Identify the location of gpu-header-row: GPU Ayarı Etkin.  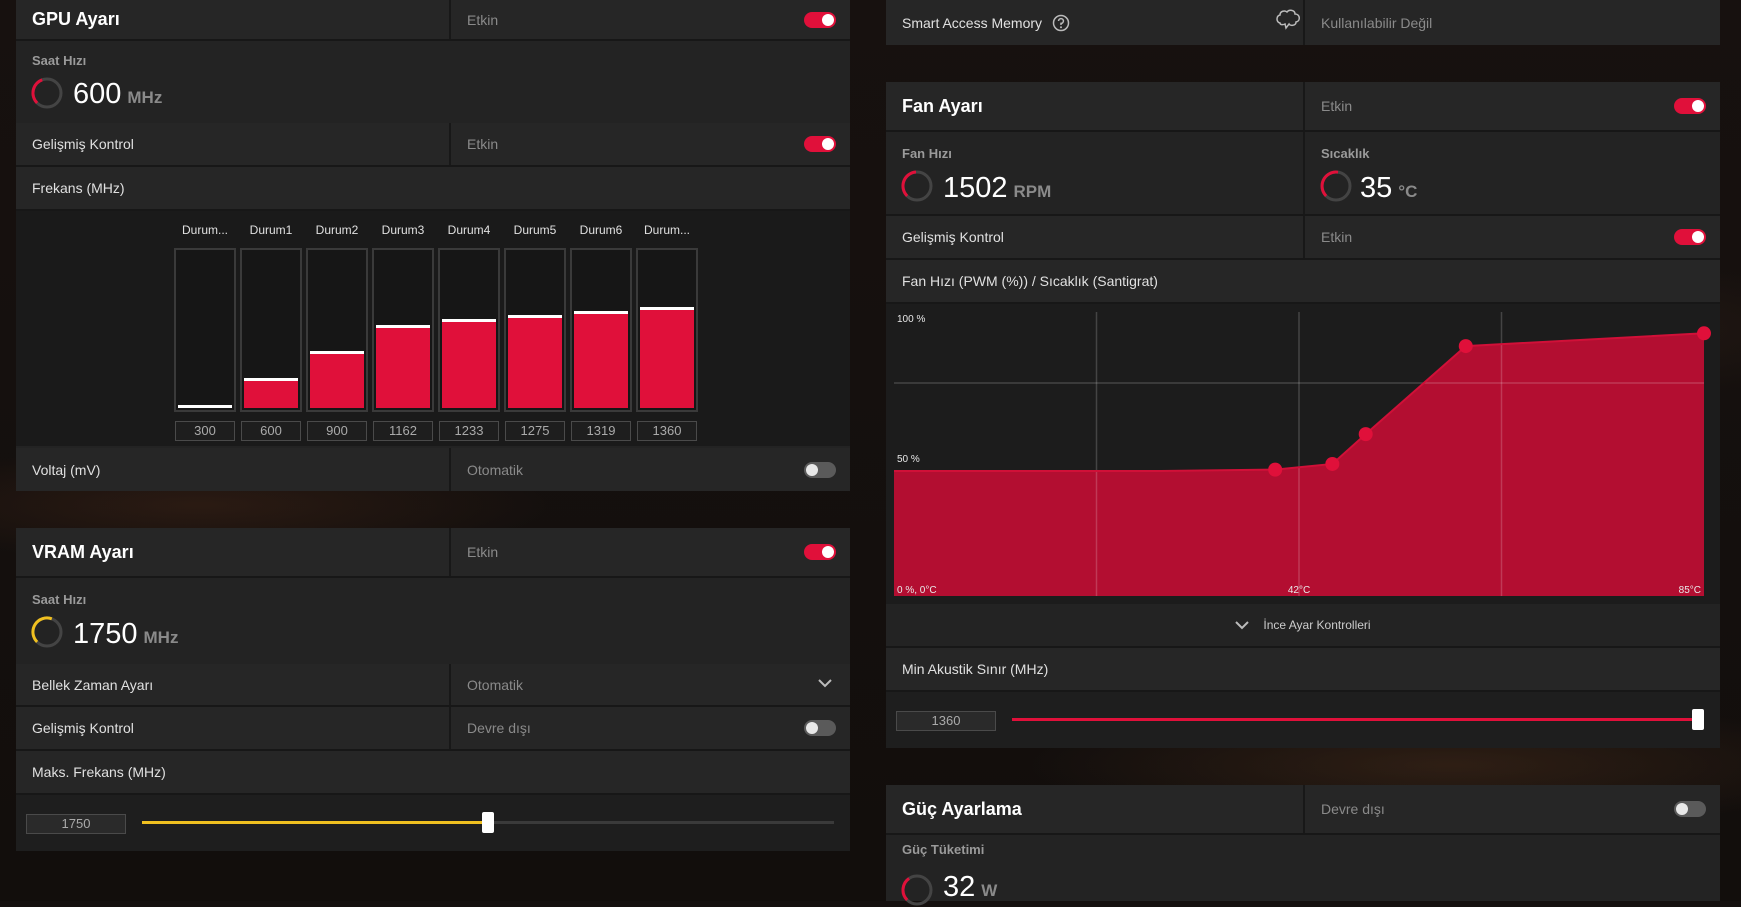
(433, 20).